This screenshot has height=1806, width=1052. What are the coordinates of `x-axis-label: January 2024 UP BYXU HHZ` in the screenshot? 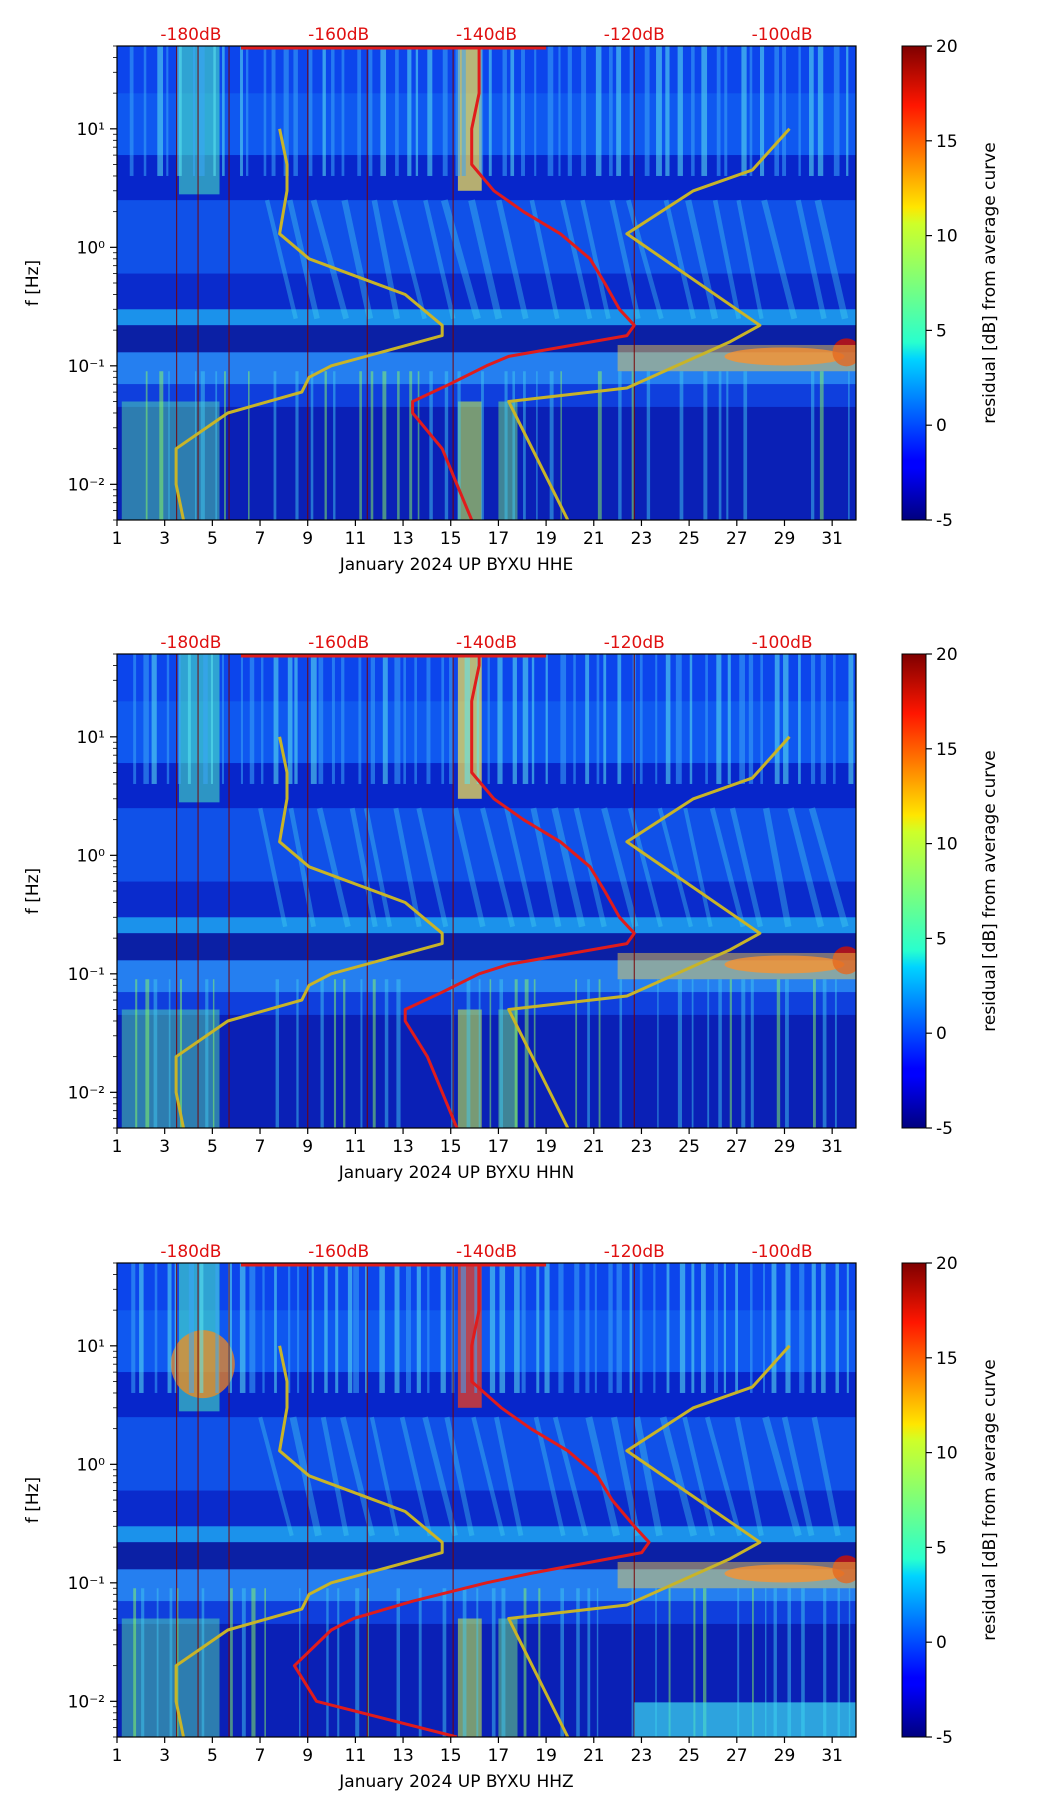 It's located at (455, 1782).